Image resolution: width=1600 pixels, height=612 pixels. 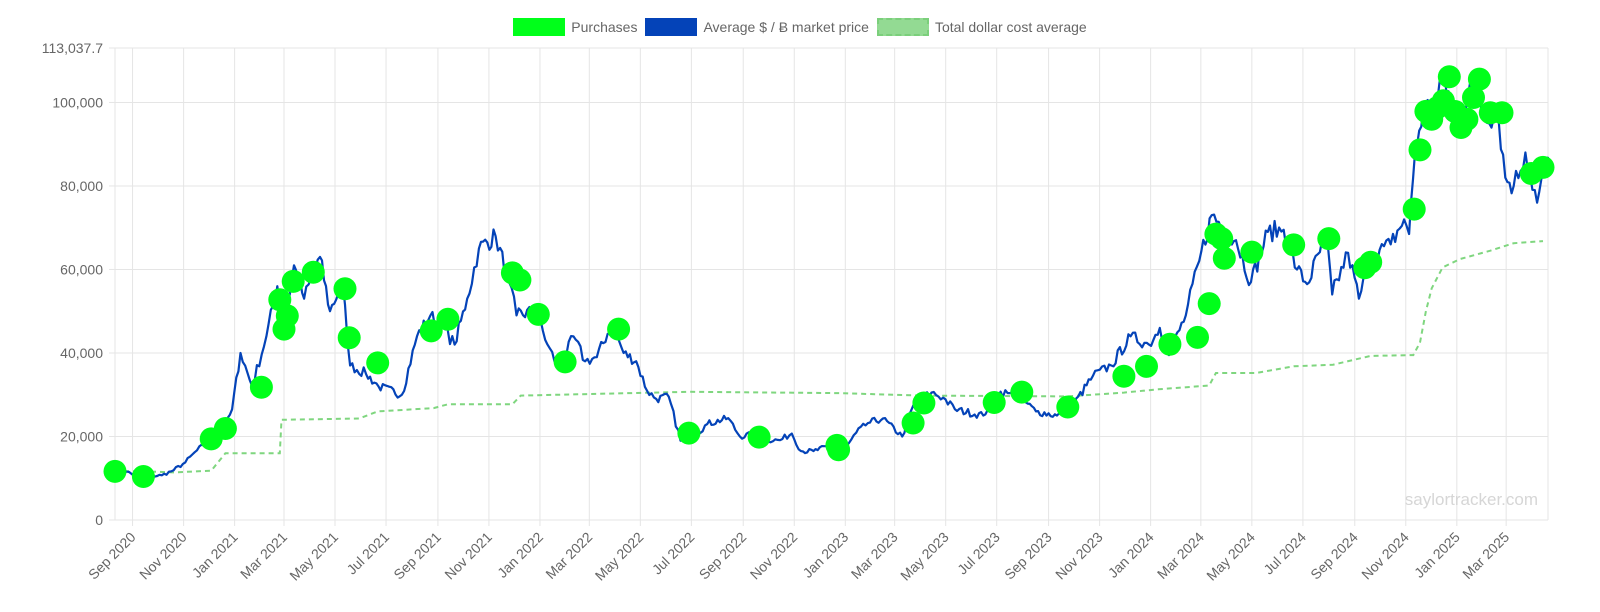 What do you see at coordinates (99, 520) in the screenshot?
I see `y-tick-label: 0` at bounding box center [99, 520].